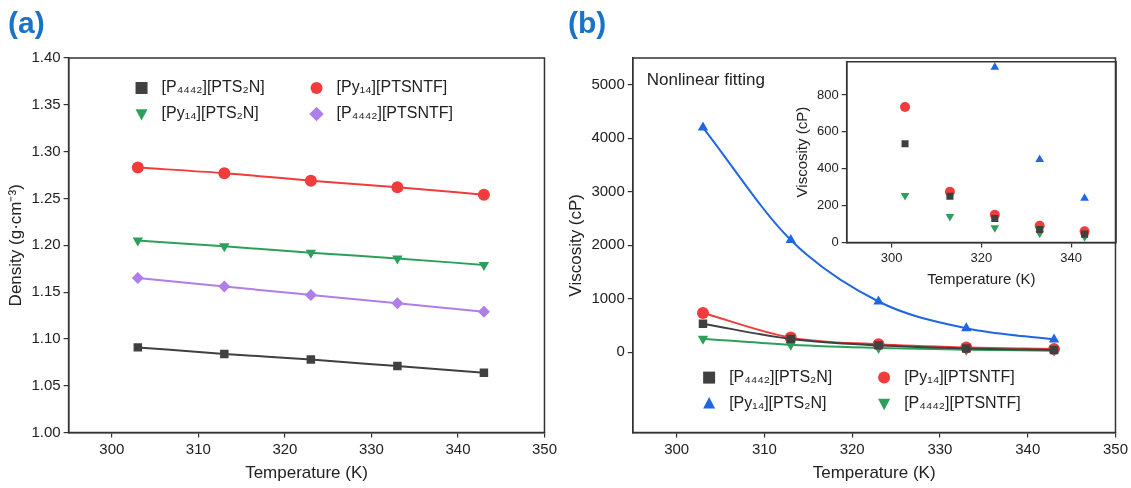 Image resolution: width=1131 pixels, height=488 pixels. What do you see at coordinates (46, 291) in the screenshot?
I see `y-tick-label: 1.15` at bounding box center [46, 291].